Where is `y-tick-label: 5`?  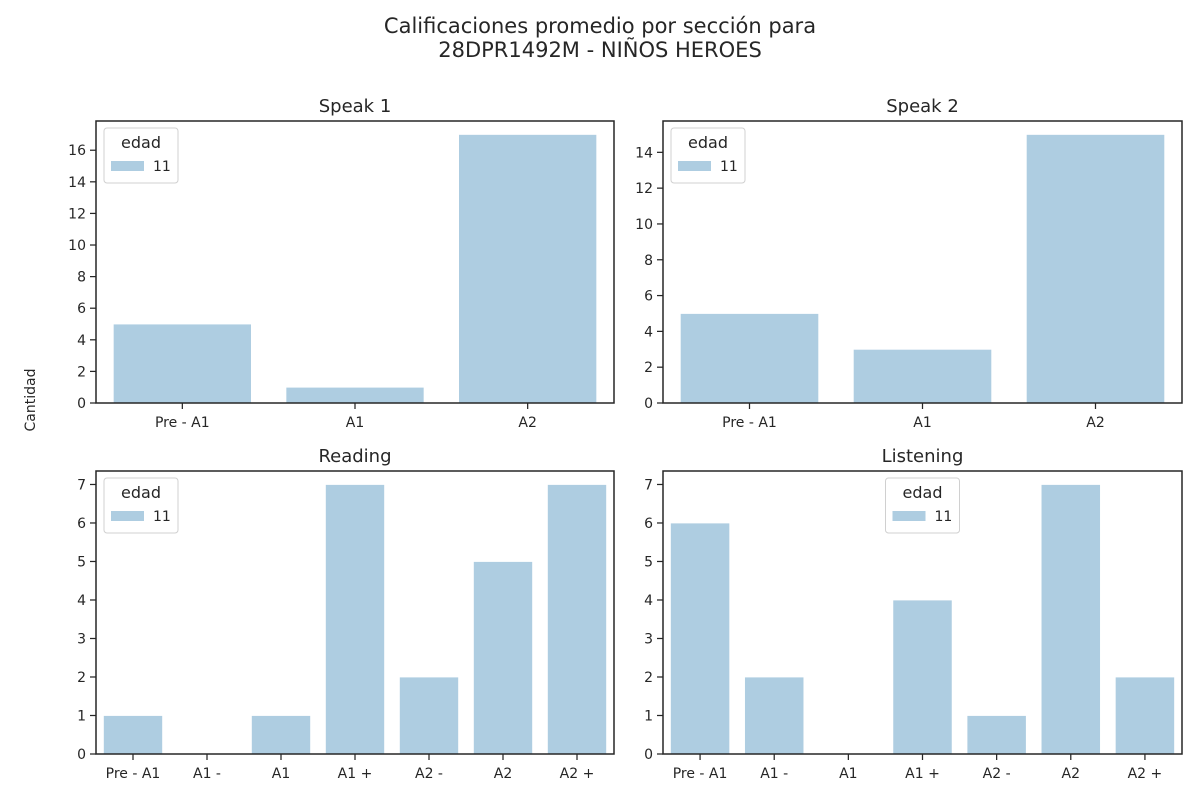
y-tick-label: 5 is located at coordinates (648, 562).